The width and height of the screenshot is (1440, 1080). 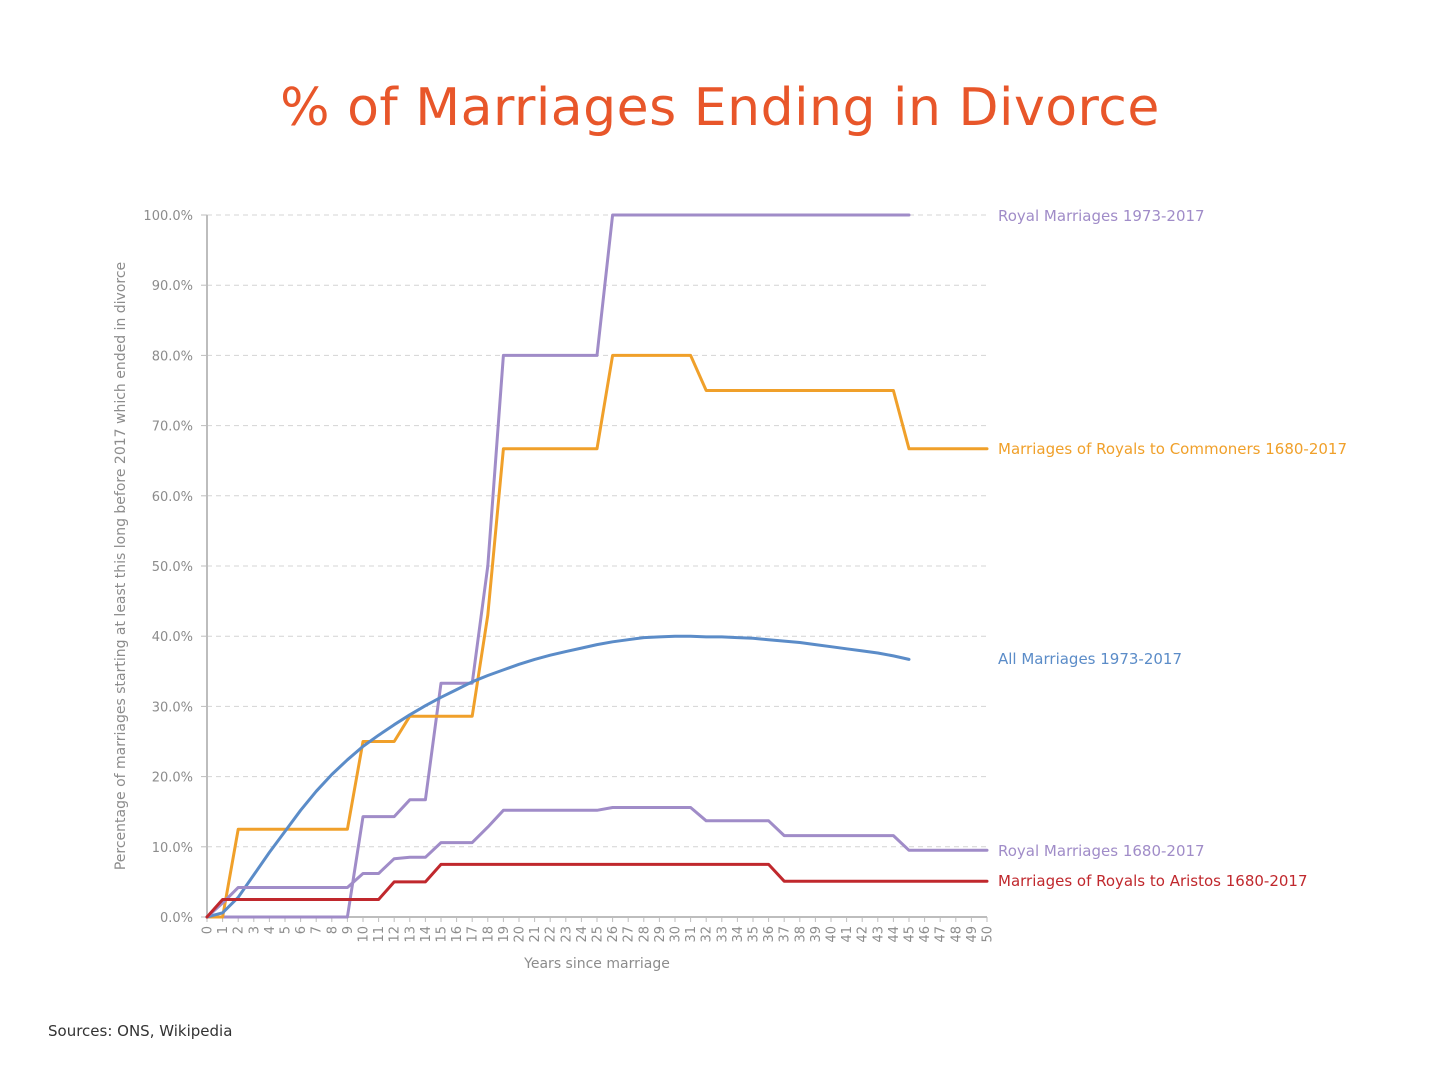 I want to click on x-tick-label: 32, so click(x=707, y=934).